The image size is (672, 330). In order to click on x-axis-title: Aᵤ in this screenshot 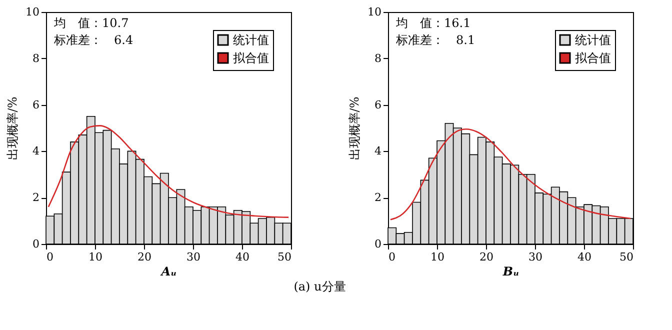, I will do `click(168, 271)`.